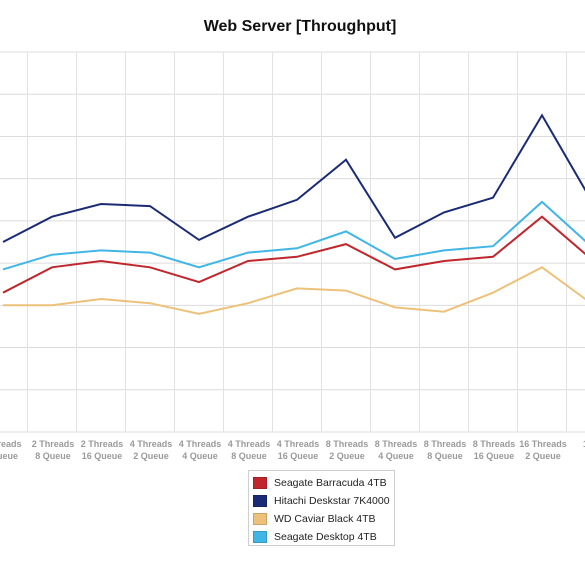  Describe the element at coordinates (300, 26) in the screenshot. I see `chart-title: Web Server [Throughput]` at that location.